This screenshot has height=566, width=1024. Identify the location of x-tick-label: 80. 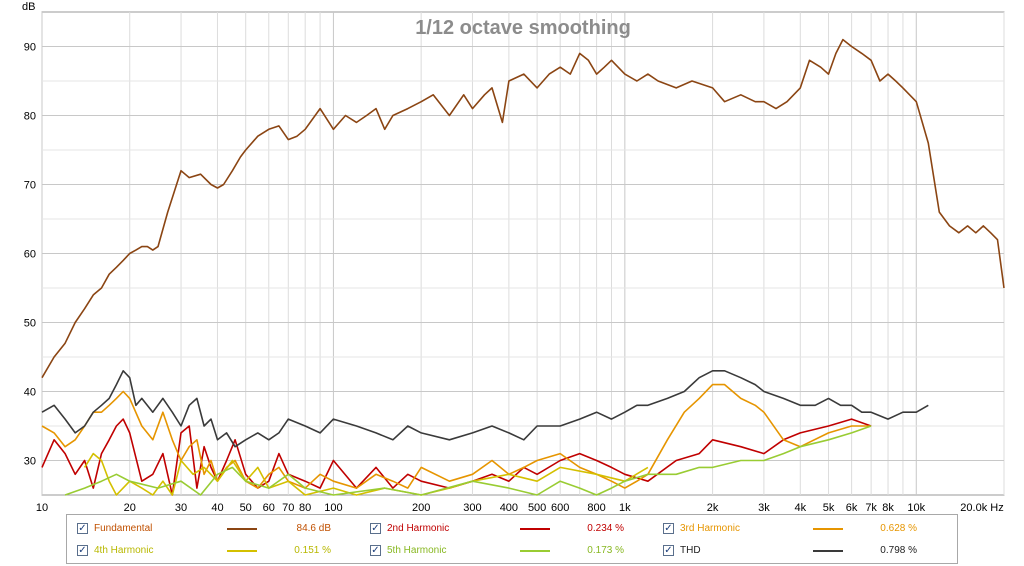
(305, 508).